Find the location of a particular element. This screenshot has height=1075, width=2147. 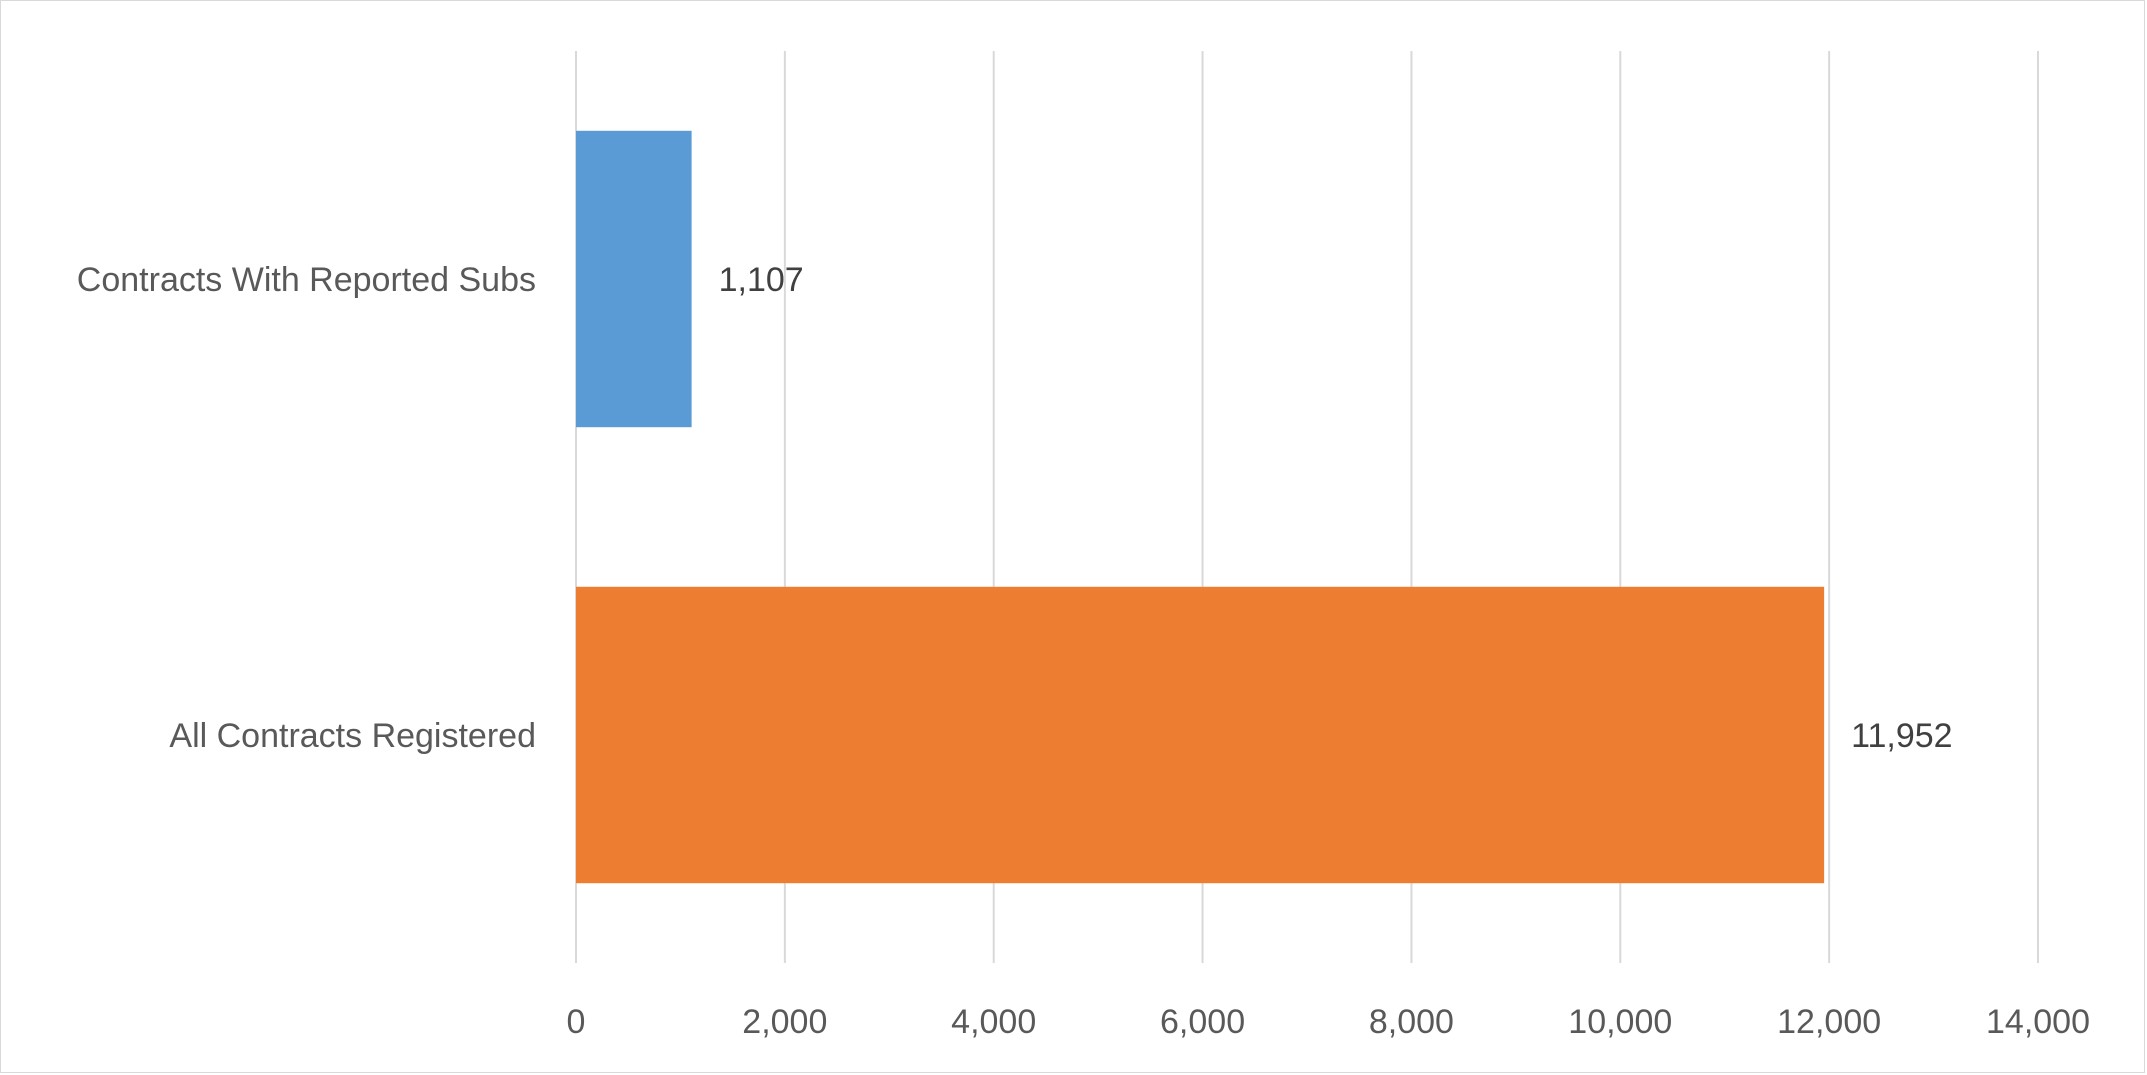

x-axis-tick-labels: 0 2,000 4,000 6,000 8,000 10,000 12,000 14,000 is located at coordinates (1328, 1022).